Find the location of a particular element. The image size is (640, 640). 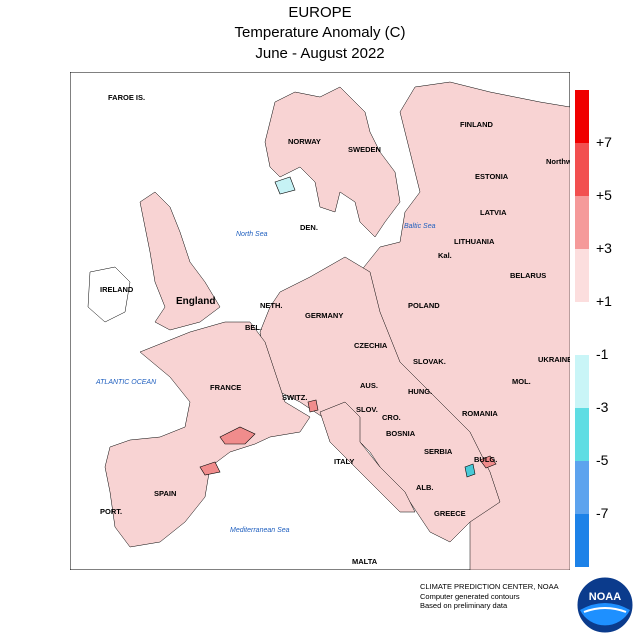

label-bel: BEL. is located at coordinates (253, 327).